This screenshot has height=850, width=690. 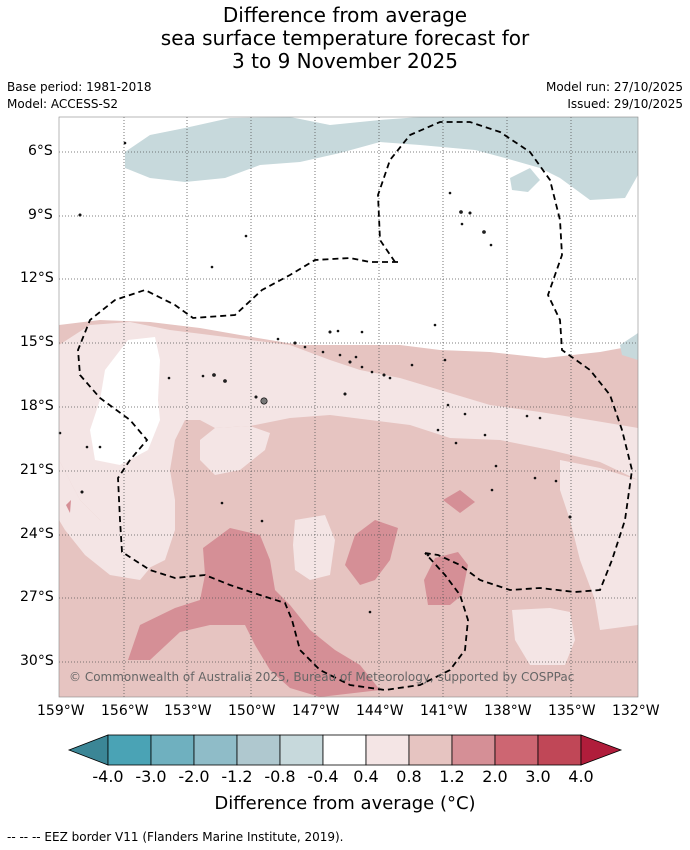 I want to click on lon-label: 144°W, so click(x=380, y=711).